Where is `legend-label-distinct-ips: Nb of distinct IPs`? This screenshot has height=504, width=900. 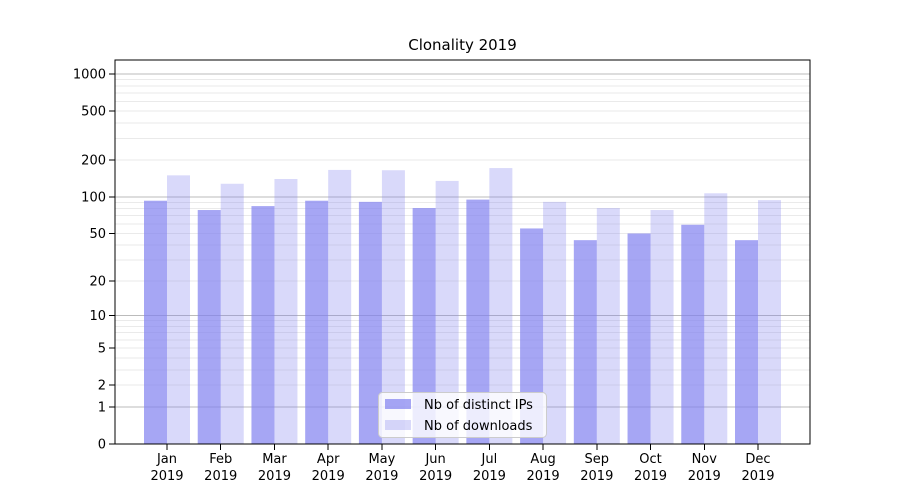
legend-label-distinct-ips: Nb of distinct IPs is located at coordinates (478, 405).